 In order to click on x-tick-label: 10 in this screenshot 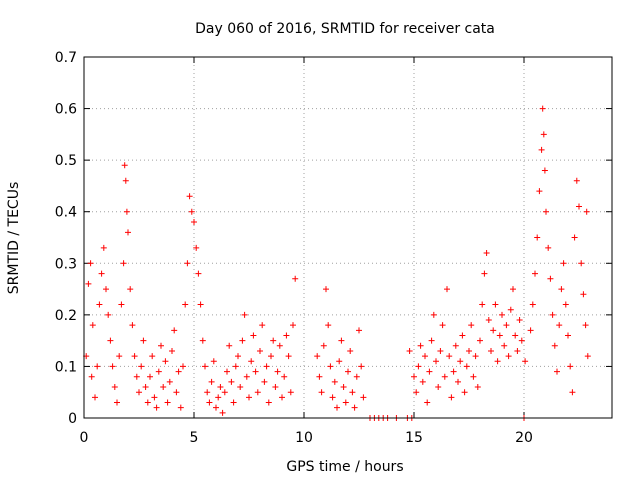, I will do `click(304, 438)`.